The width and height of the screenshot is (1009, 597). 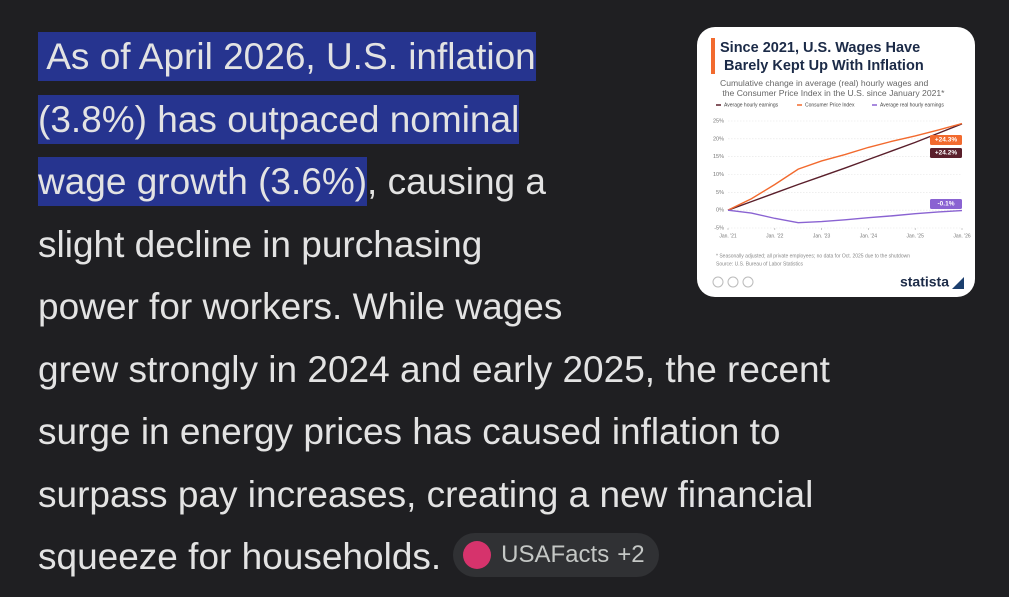 I want to click on text-line: wage growth (3.6%), causing a, so click(x=292, y=182).